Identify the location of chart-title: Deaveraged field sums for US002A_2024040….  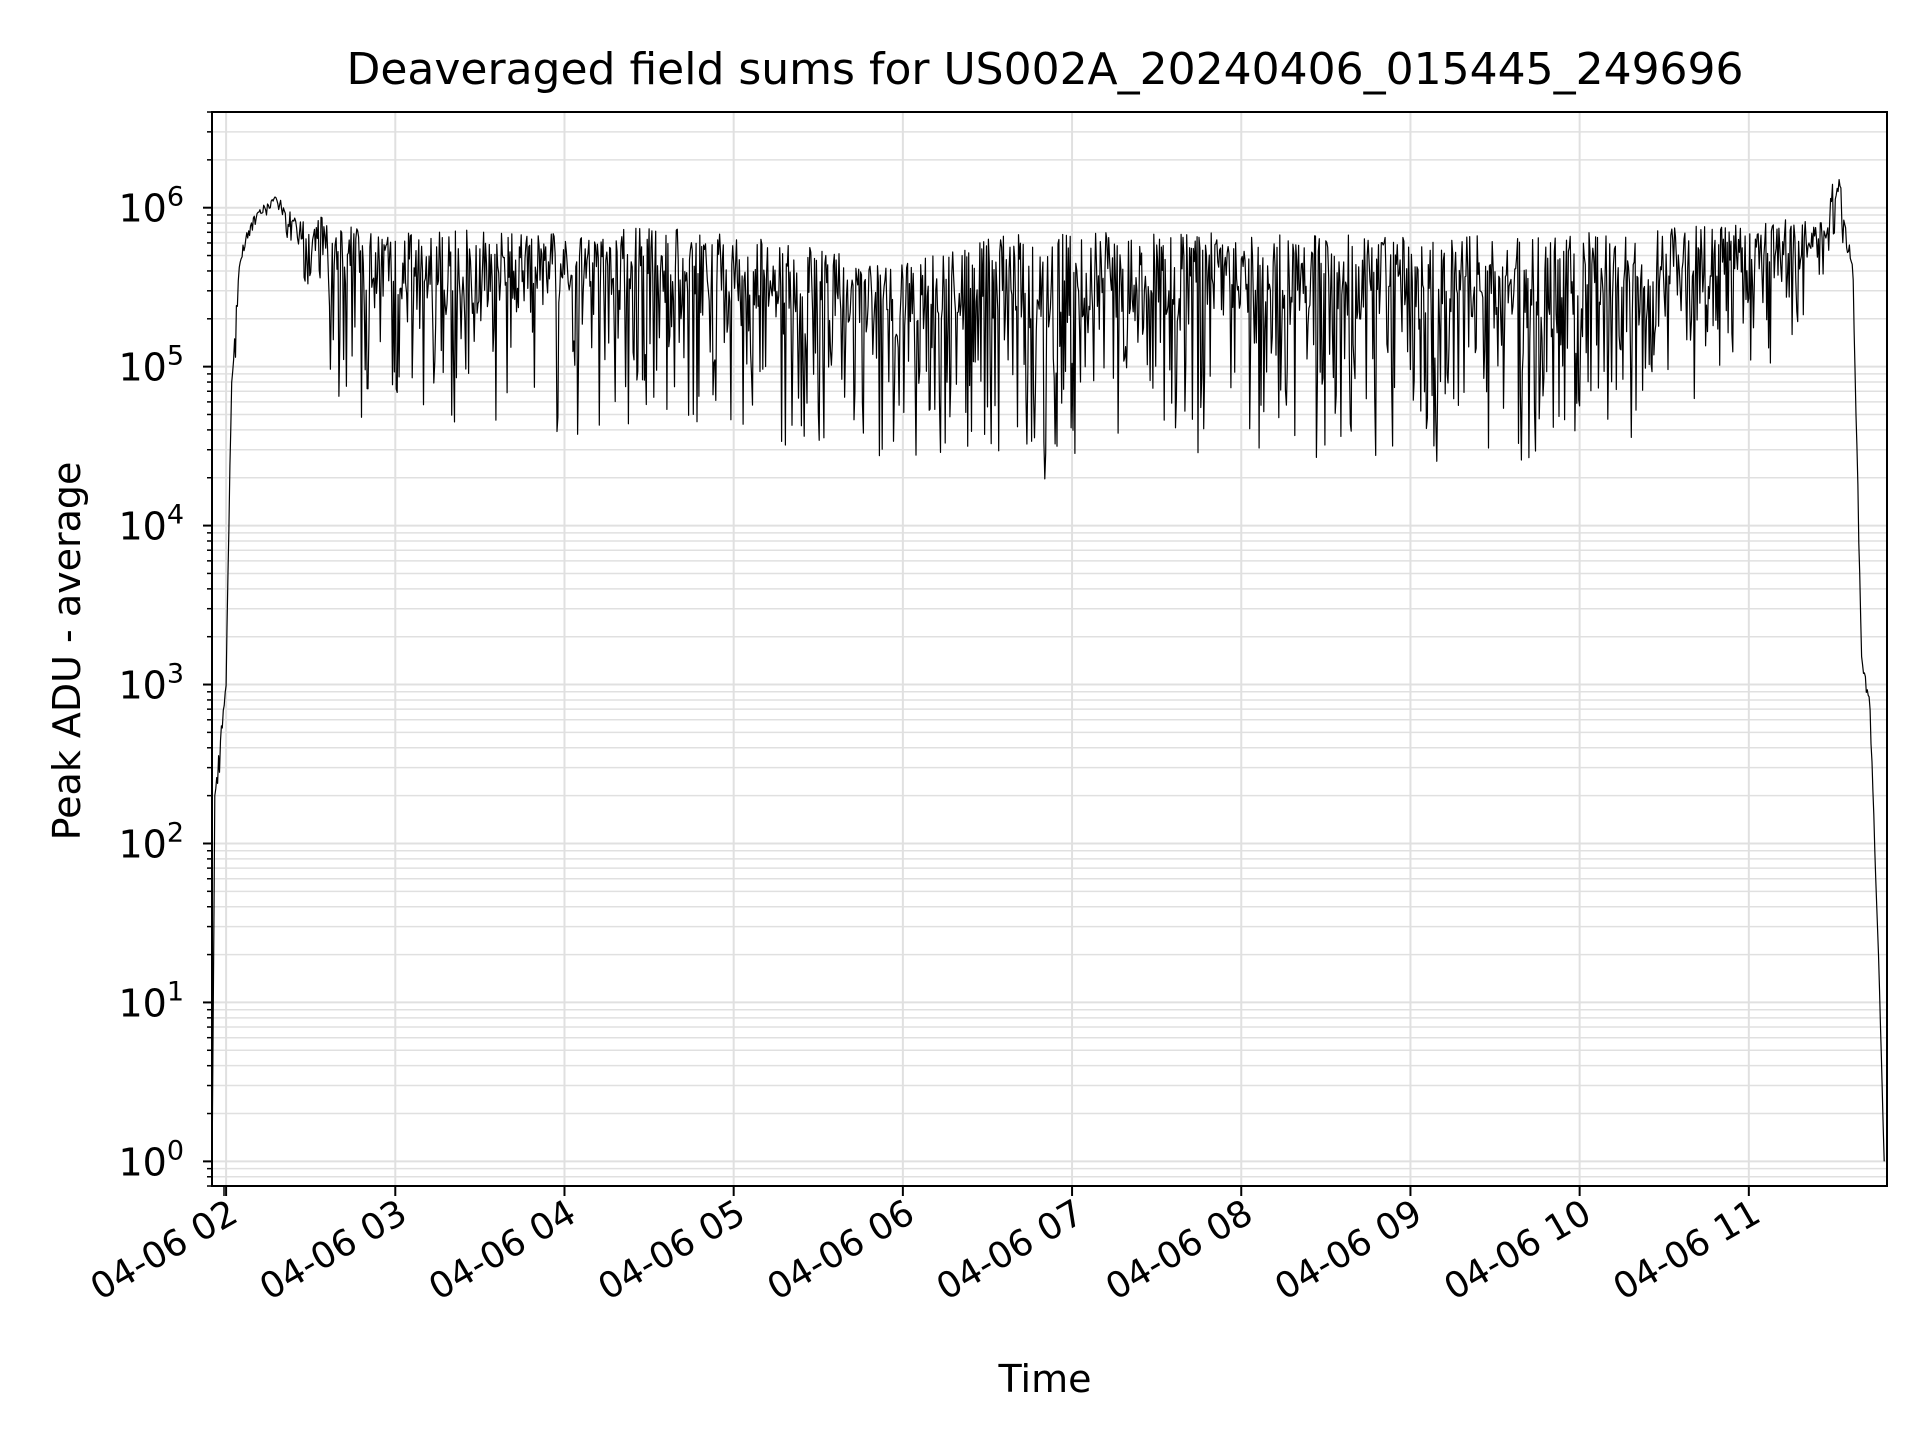
(1044, 69).